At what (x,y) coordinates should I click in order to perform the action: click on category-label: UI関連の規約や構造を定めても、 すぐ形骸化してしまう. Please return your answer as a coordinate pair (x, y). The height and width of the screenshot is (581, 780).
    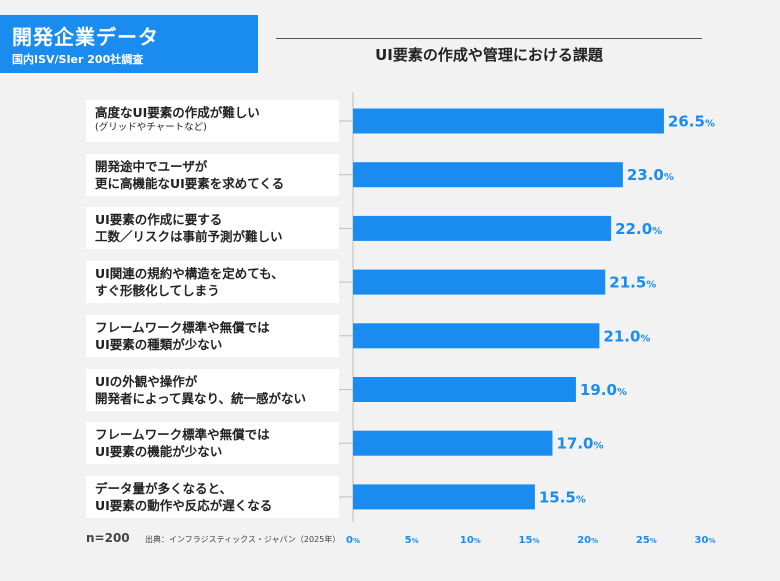
    Looking at the image, I should click on (212, 282).